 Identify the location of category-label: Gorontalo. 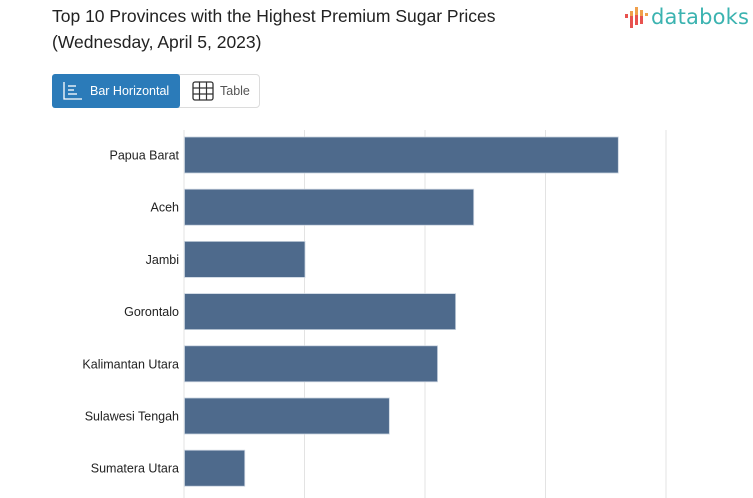
(151, 312).